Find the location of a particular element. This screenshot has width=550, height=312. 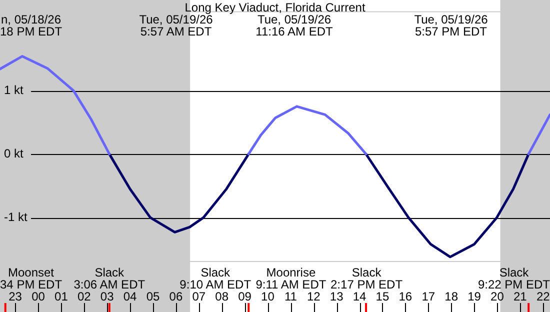

x-tick-label: 12 is located at coordinates (313, 297).